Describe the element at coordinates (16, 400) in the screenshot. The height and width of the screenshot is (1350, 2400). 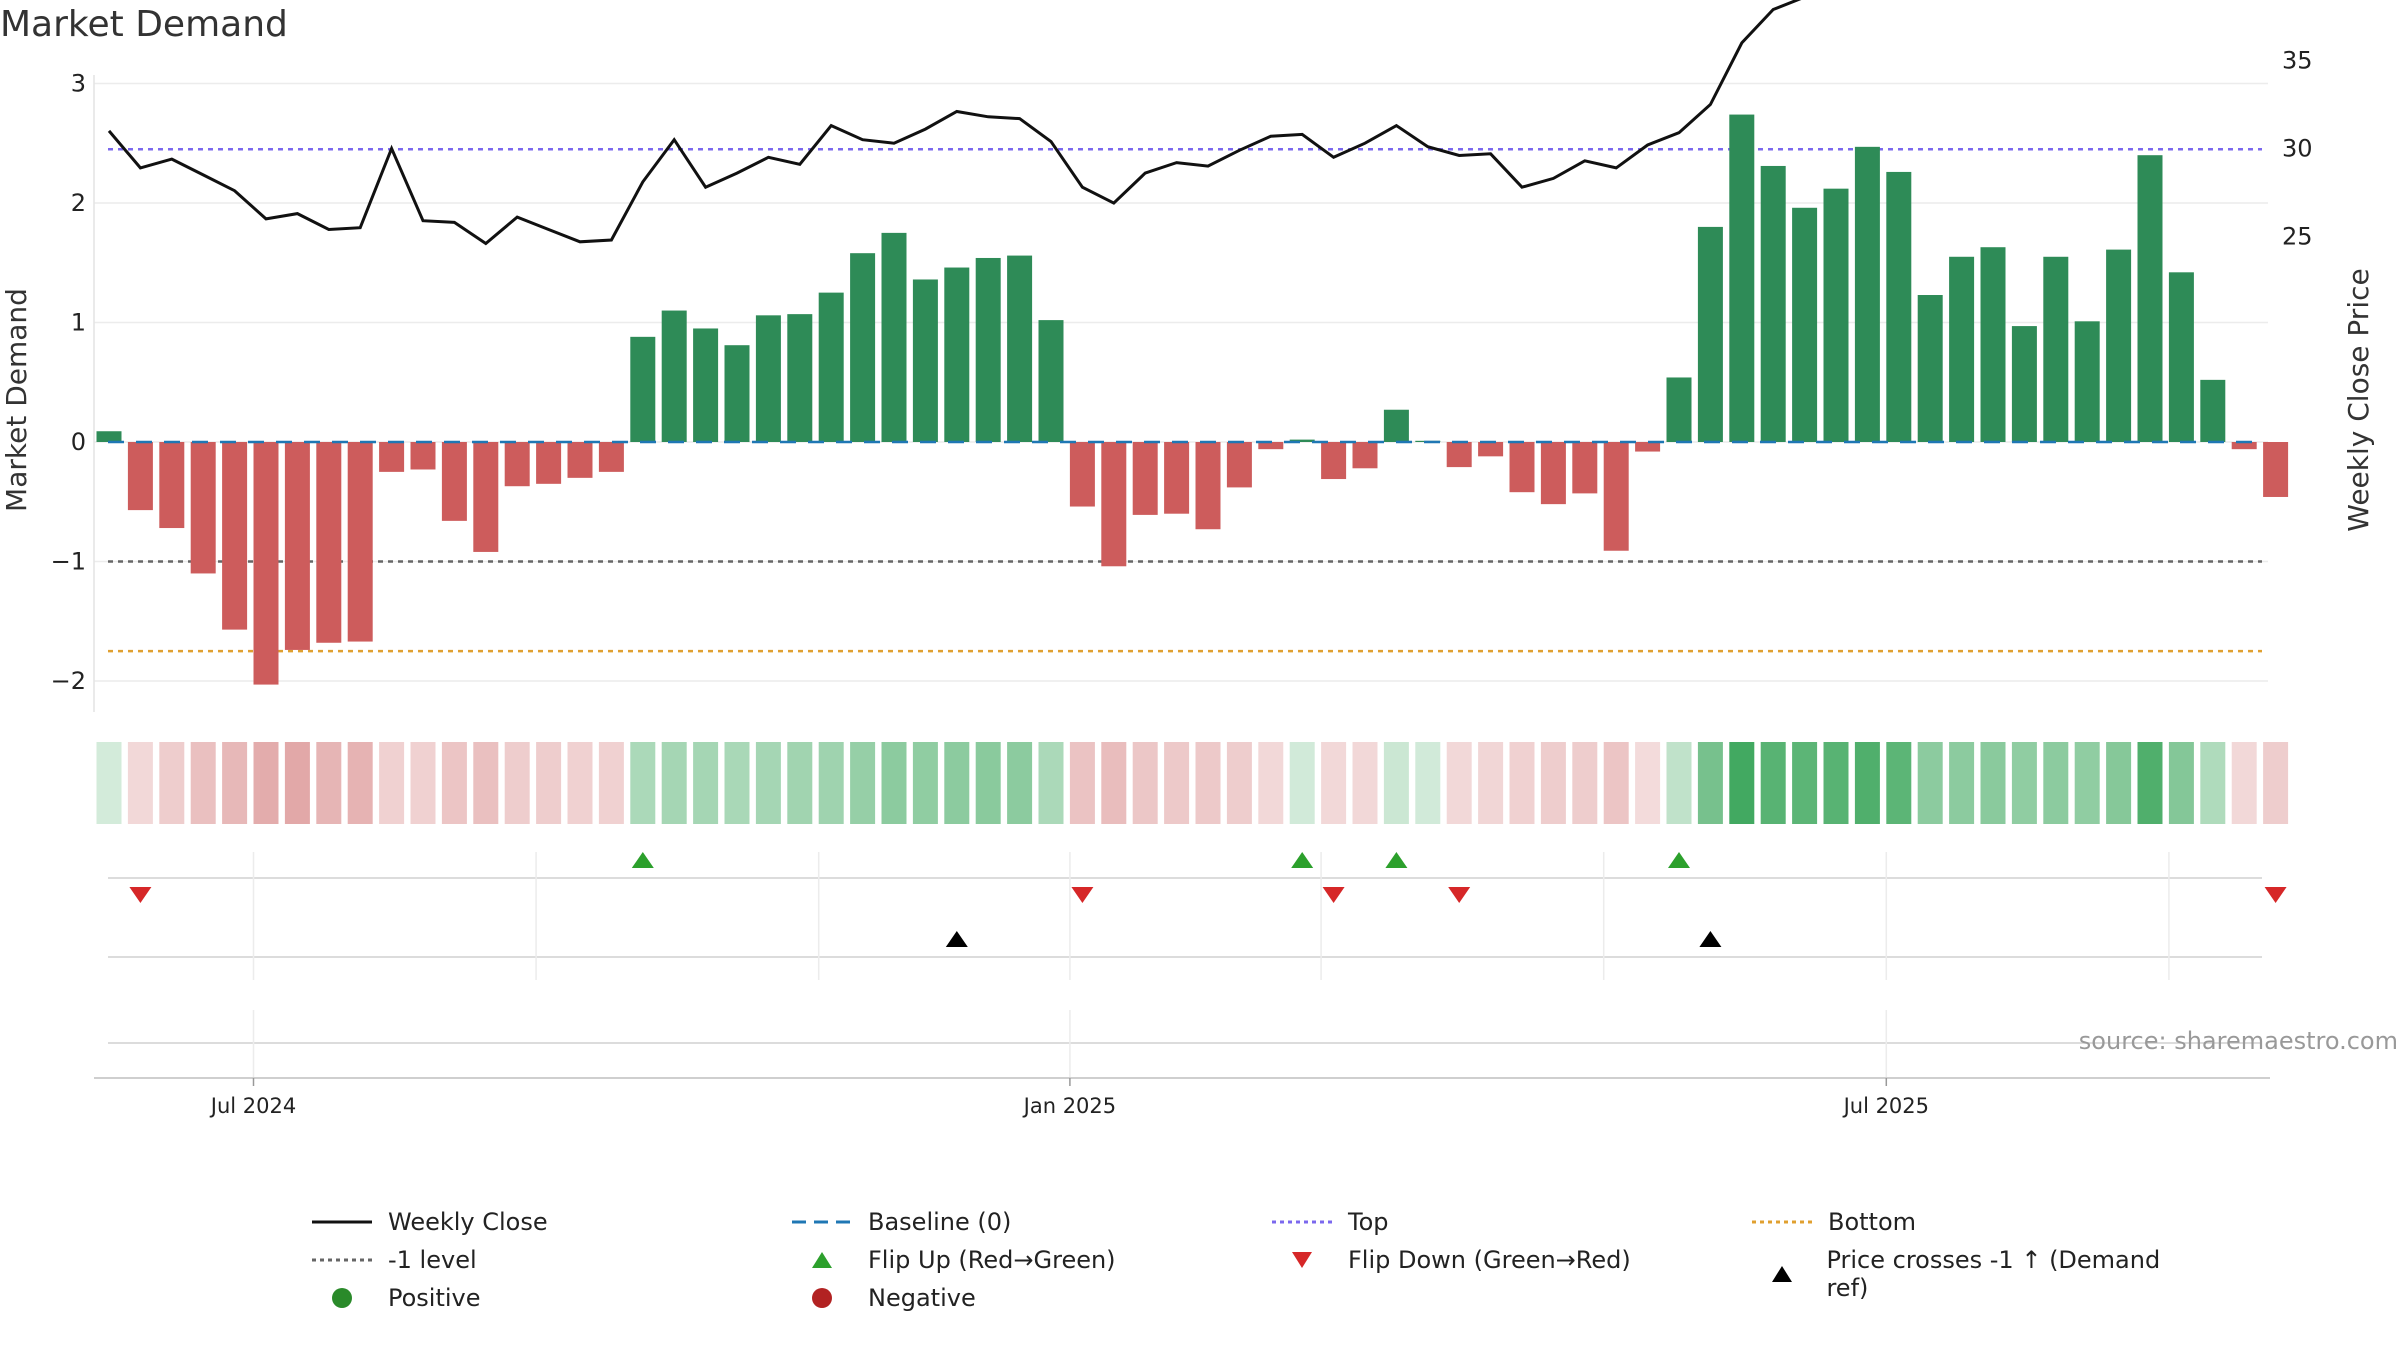
I see `y-axis-title-left: Market Demand` at that location.